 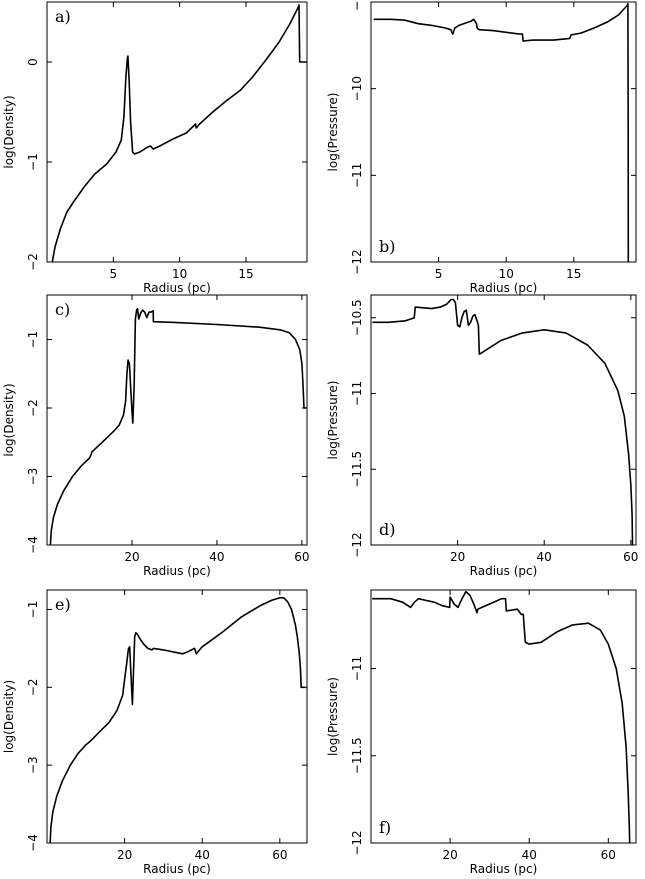 I want to click on panel-letter: e), so click(x=63, y=604).